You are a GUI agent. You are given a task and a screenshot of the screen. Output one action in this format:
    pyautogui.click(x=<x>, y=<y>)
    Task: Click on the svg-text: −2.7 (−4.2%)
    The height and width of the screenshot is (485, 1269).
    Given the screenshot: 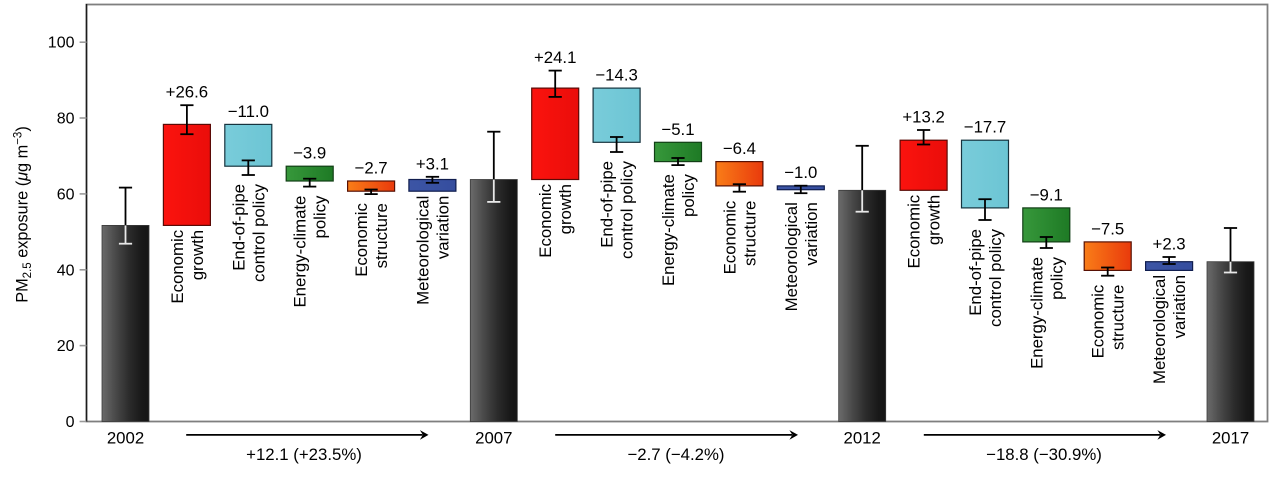 What is the action you would take?
    pyautogui.click(x=675, y=454)
    